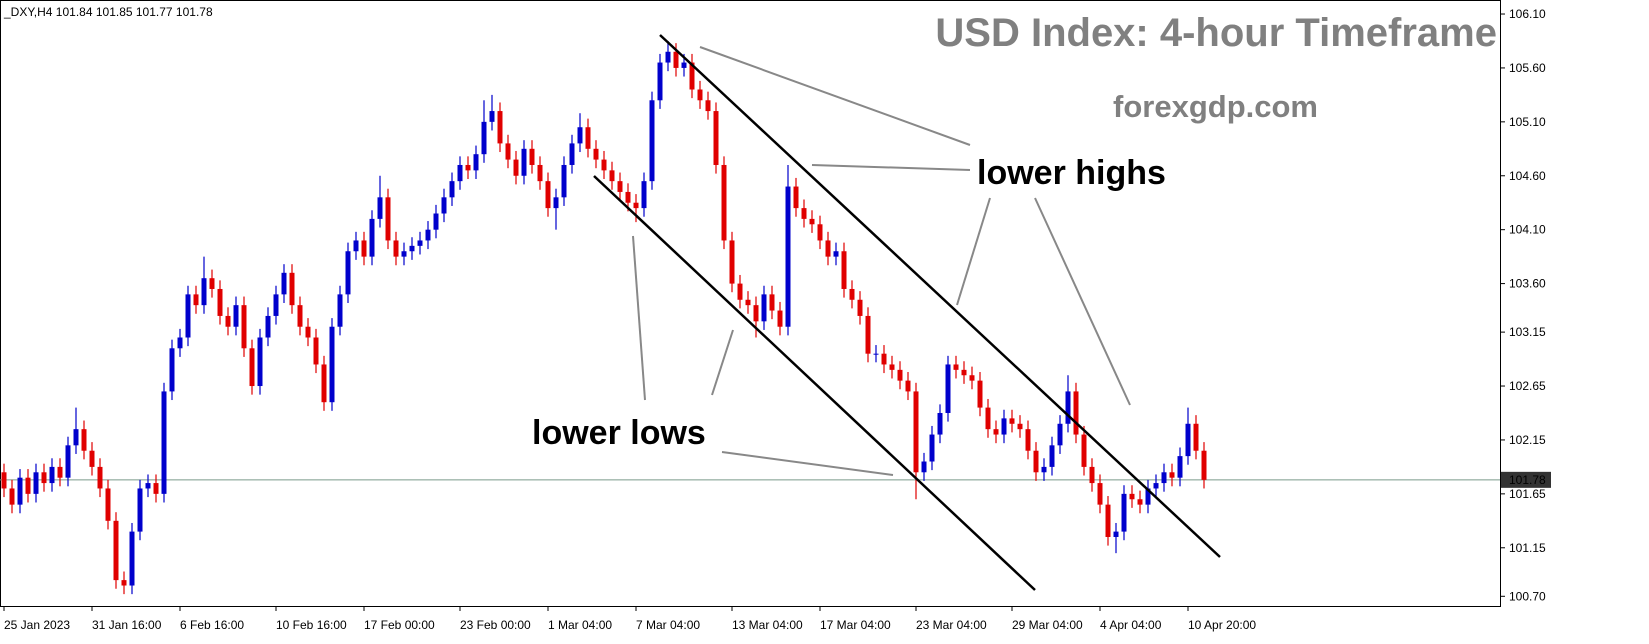 The image size is (1649, 644). I want to click on symbol-info: _DXY,H4 101.84 101.85 101.77 101.78, so click(108, 12).